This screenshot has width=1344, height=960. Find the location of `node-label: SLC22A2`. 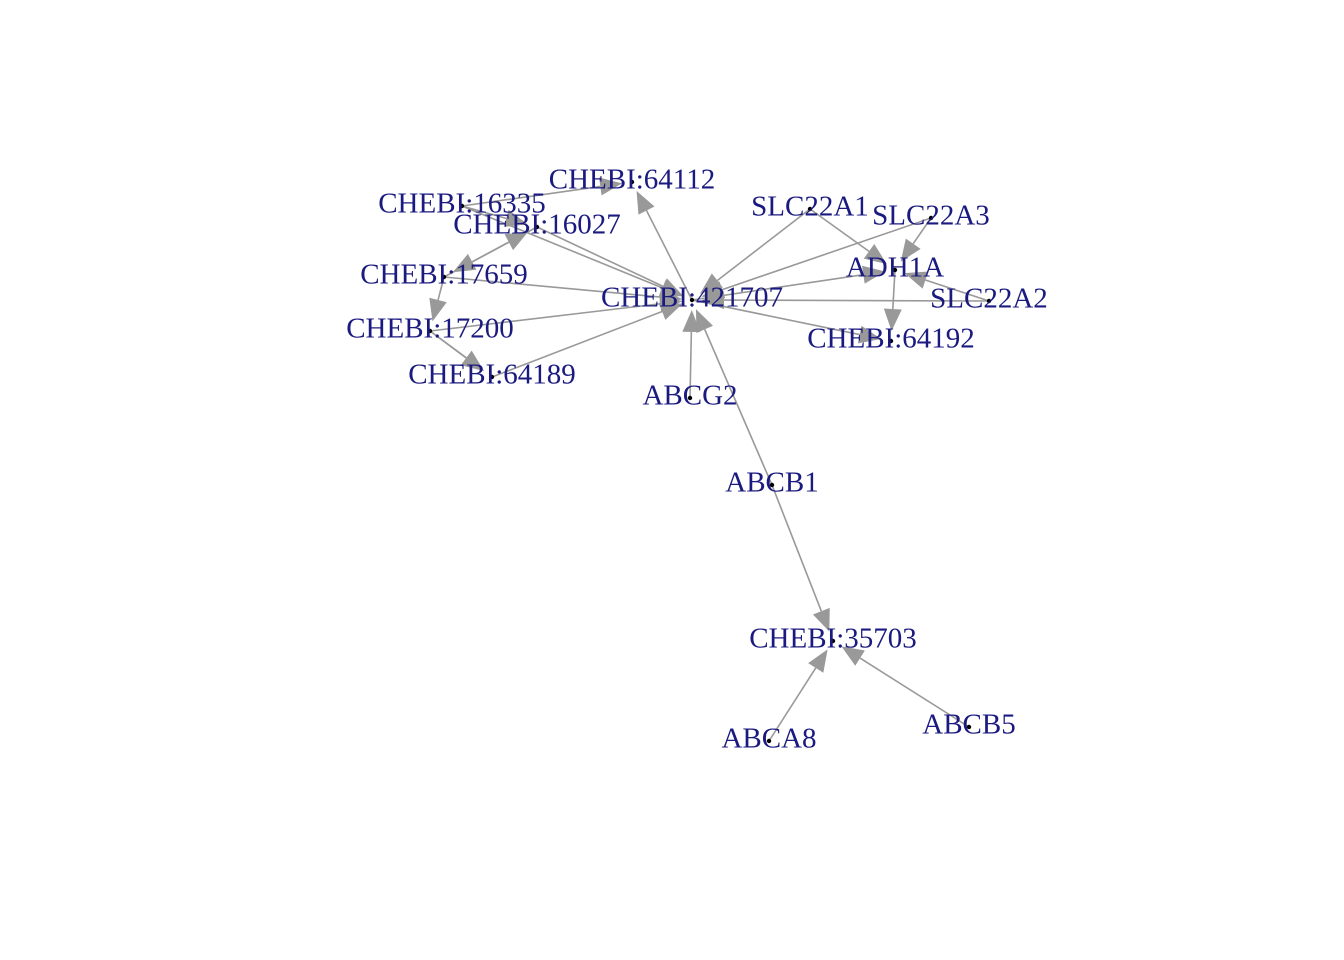

node-label: SLC22A2 is located at coordinates (989, 299).